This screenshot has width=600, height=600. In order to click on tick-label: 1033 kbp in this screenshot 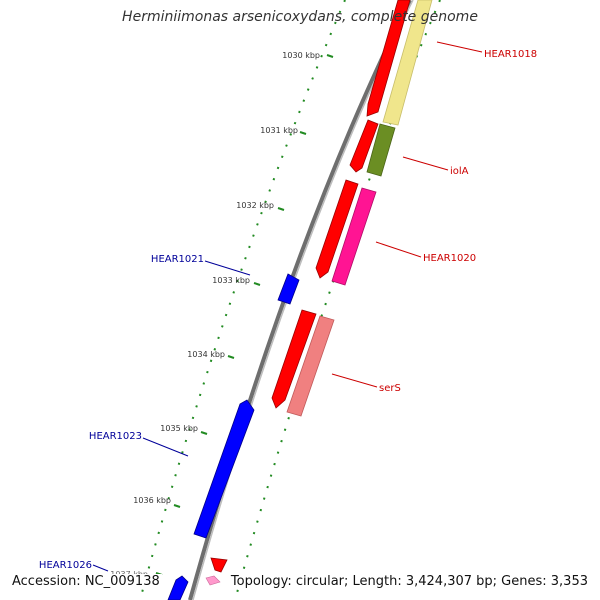, I will do `click(231, 280)`.